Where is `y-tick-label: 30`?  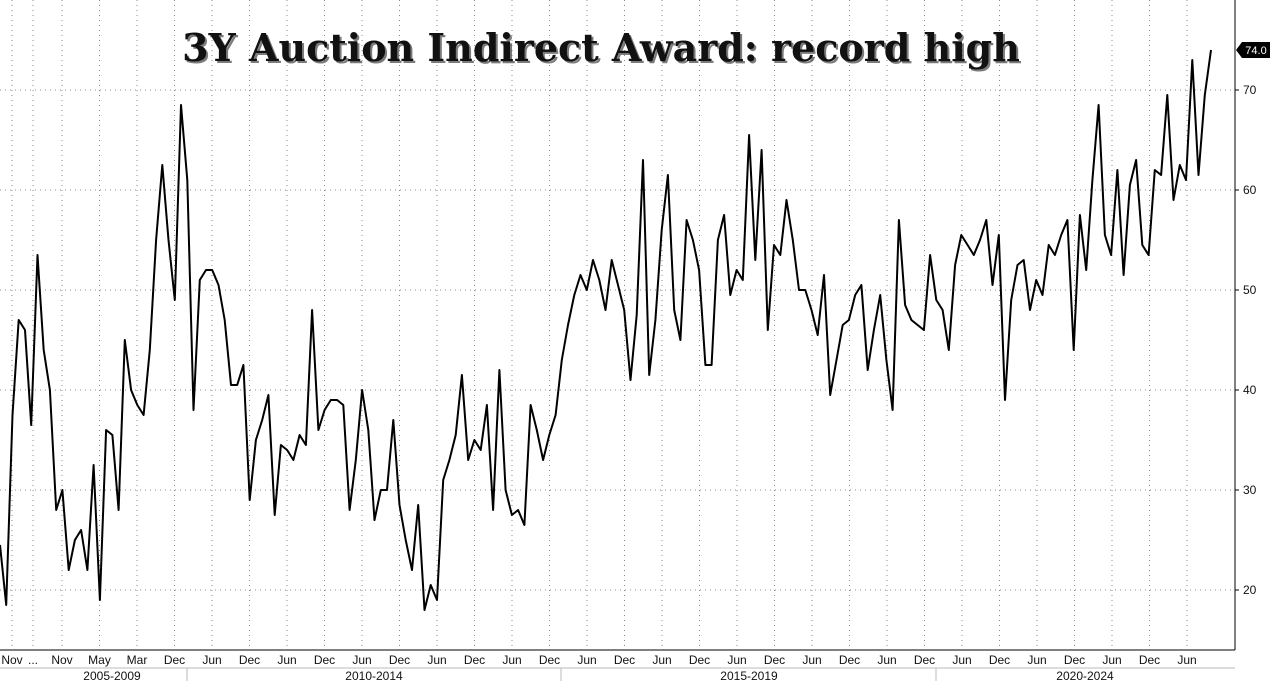
y-tick-label: 30 is located at coordinates (1250, 490).